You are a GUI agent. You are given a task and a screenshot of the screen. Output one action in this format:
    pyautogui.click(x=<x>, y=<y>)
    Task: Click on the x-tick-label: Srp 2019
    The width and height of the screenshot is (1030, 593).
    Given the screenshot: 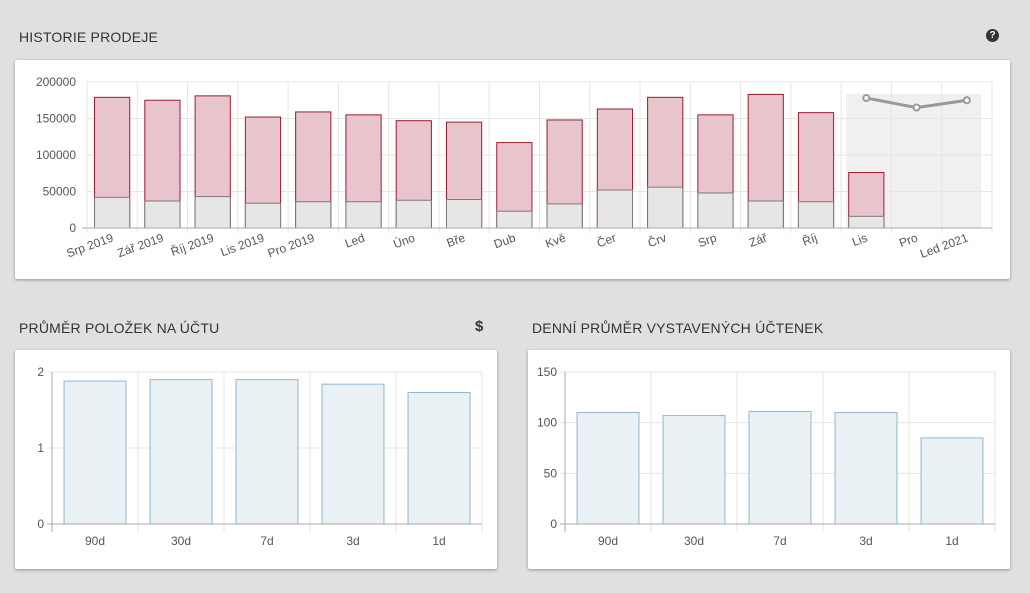 What is the action you would take?
    pyautogui.click(x=90, y=246)
    